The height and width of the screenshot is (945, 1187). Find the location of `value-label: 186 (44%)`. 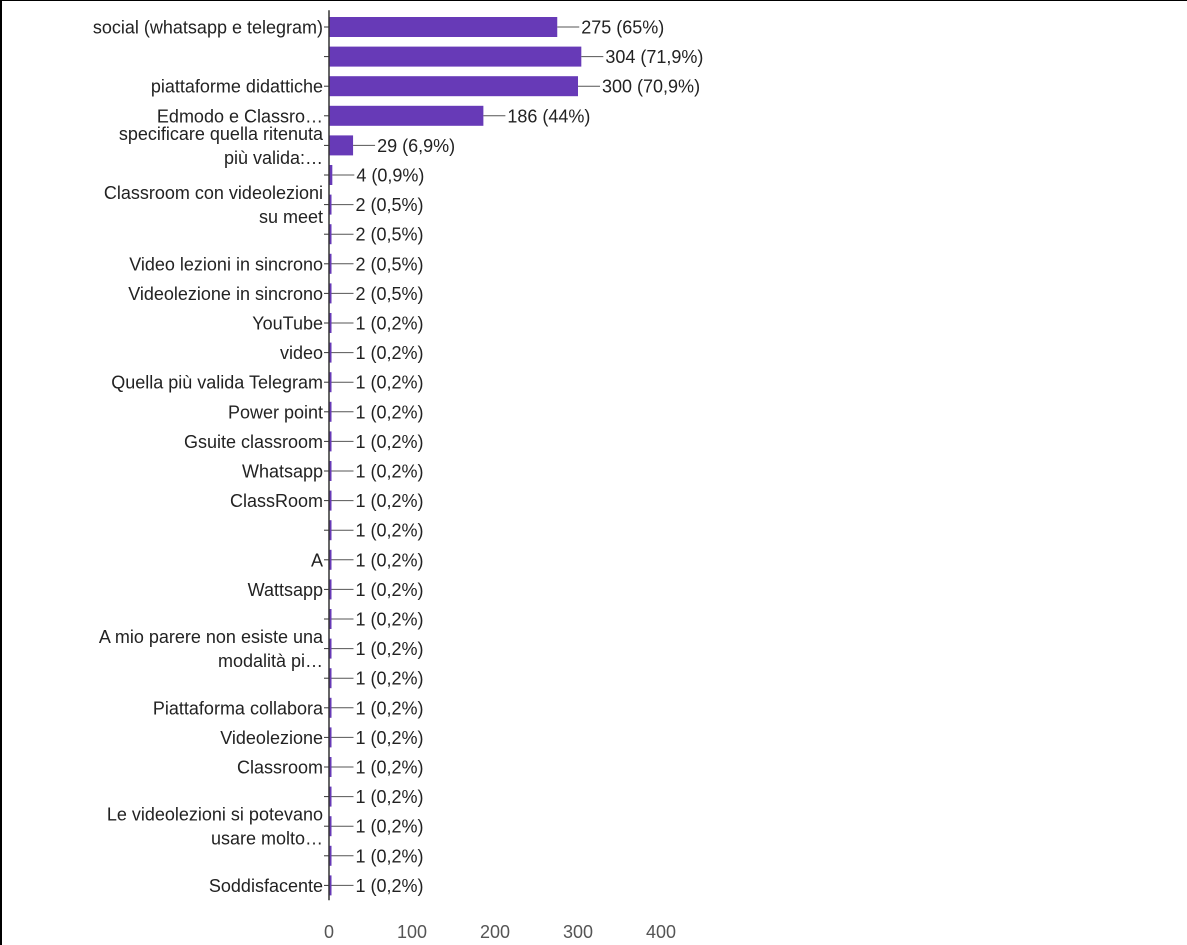

value-label: 186 (44%) is located at coordinates (548, 116).